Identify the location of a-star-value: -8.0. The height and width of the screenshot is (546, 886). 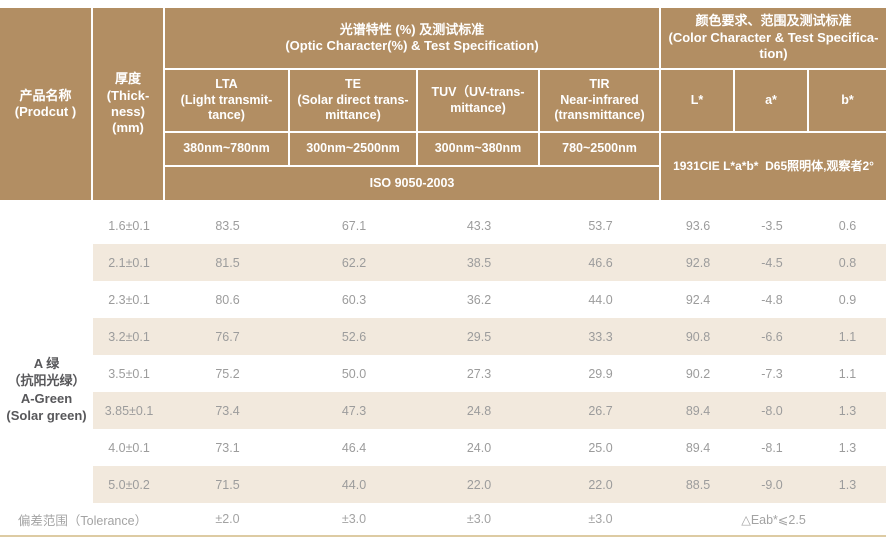
(772, 410).